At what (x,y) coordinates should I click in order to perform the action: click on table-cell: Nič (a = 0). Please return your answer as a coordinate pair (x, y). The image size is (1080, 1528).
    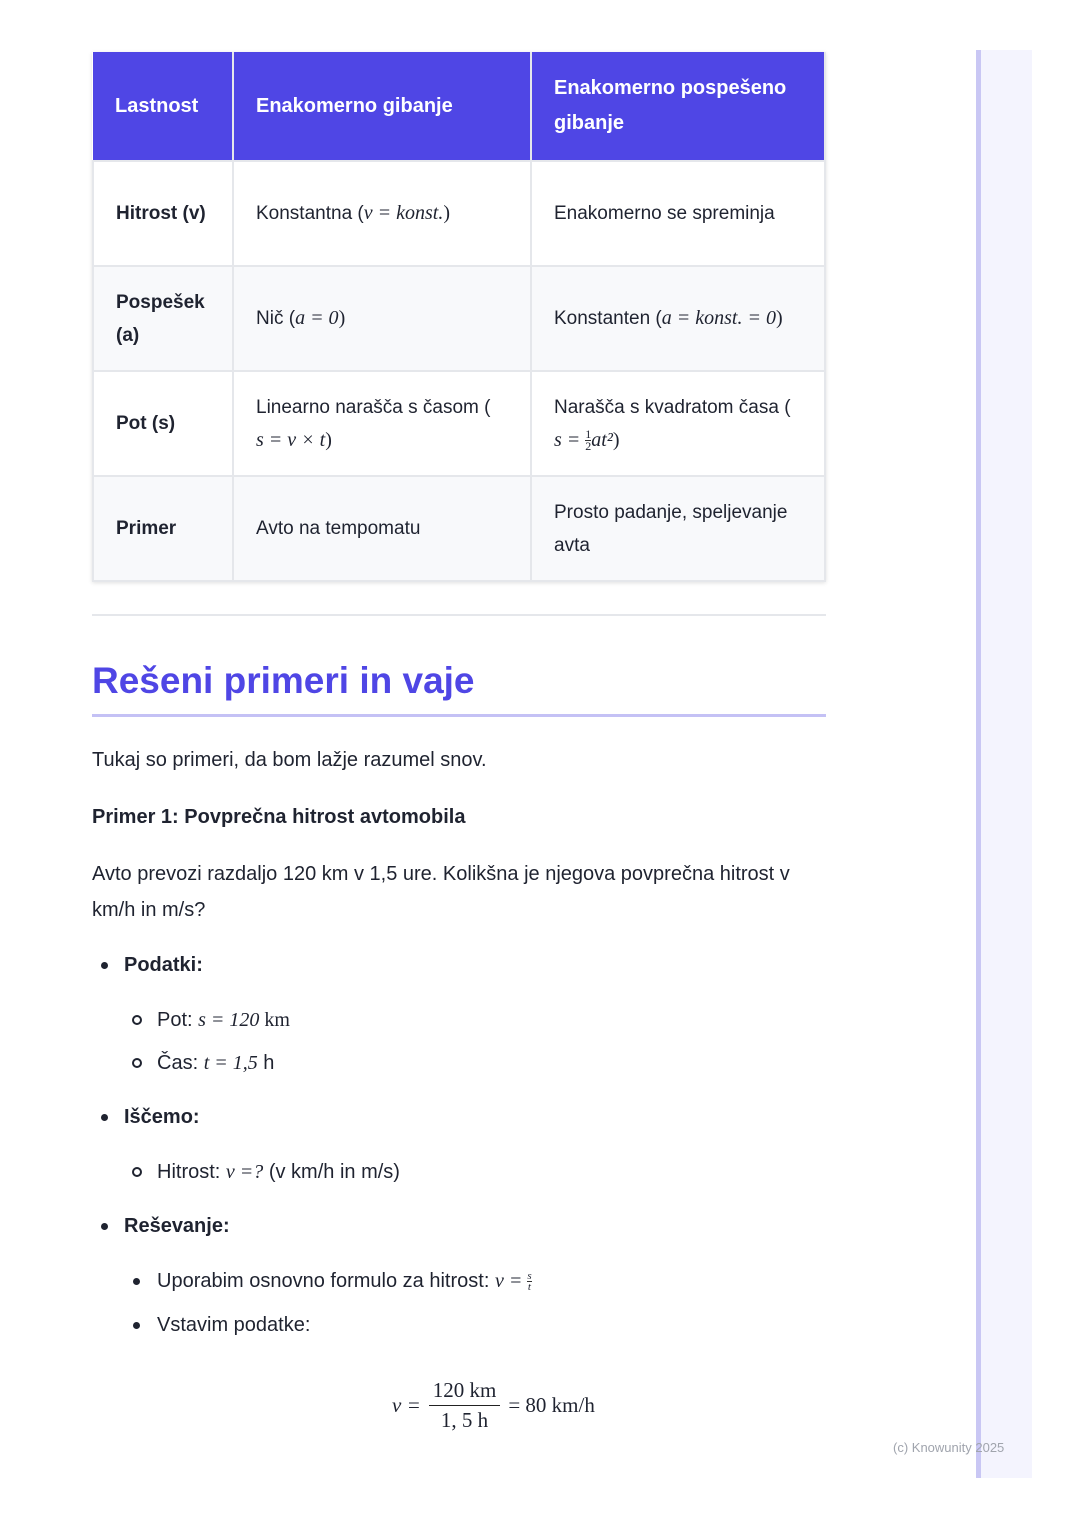
    Looking at the image, I should click on (382, 318).